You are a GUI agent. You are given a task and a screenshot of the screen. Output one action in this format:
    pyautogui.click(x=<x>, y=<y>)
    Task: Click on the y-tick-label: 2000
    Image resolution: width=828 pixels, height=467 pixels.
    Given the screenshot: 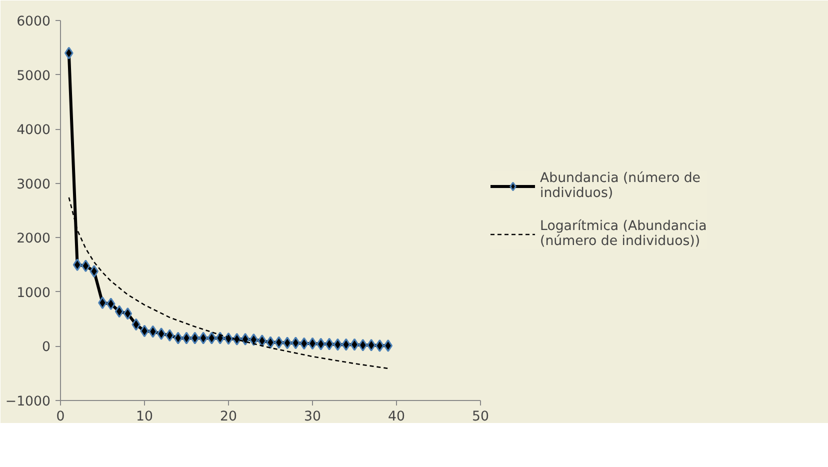 What is the action you would take?
    pyautogui.click(x=33, y=239)
    